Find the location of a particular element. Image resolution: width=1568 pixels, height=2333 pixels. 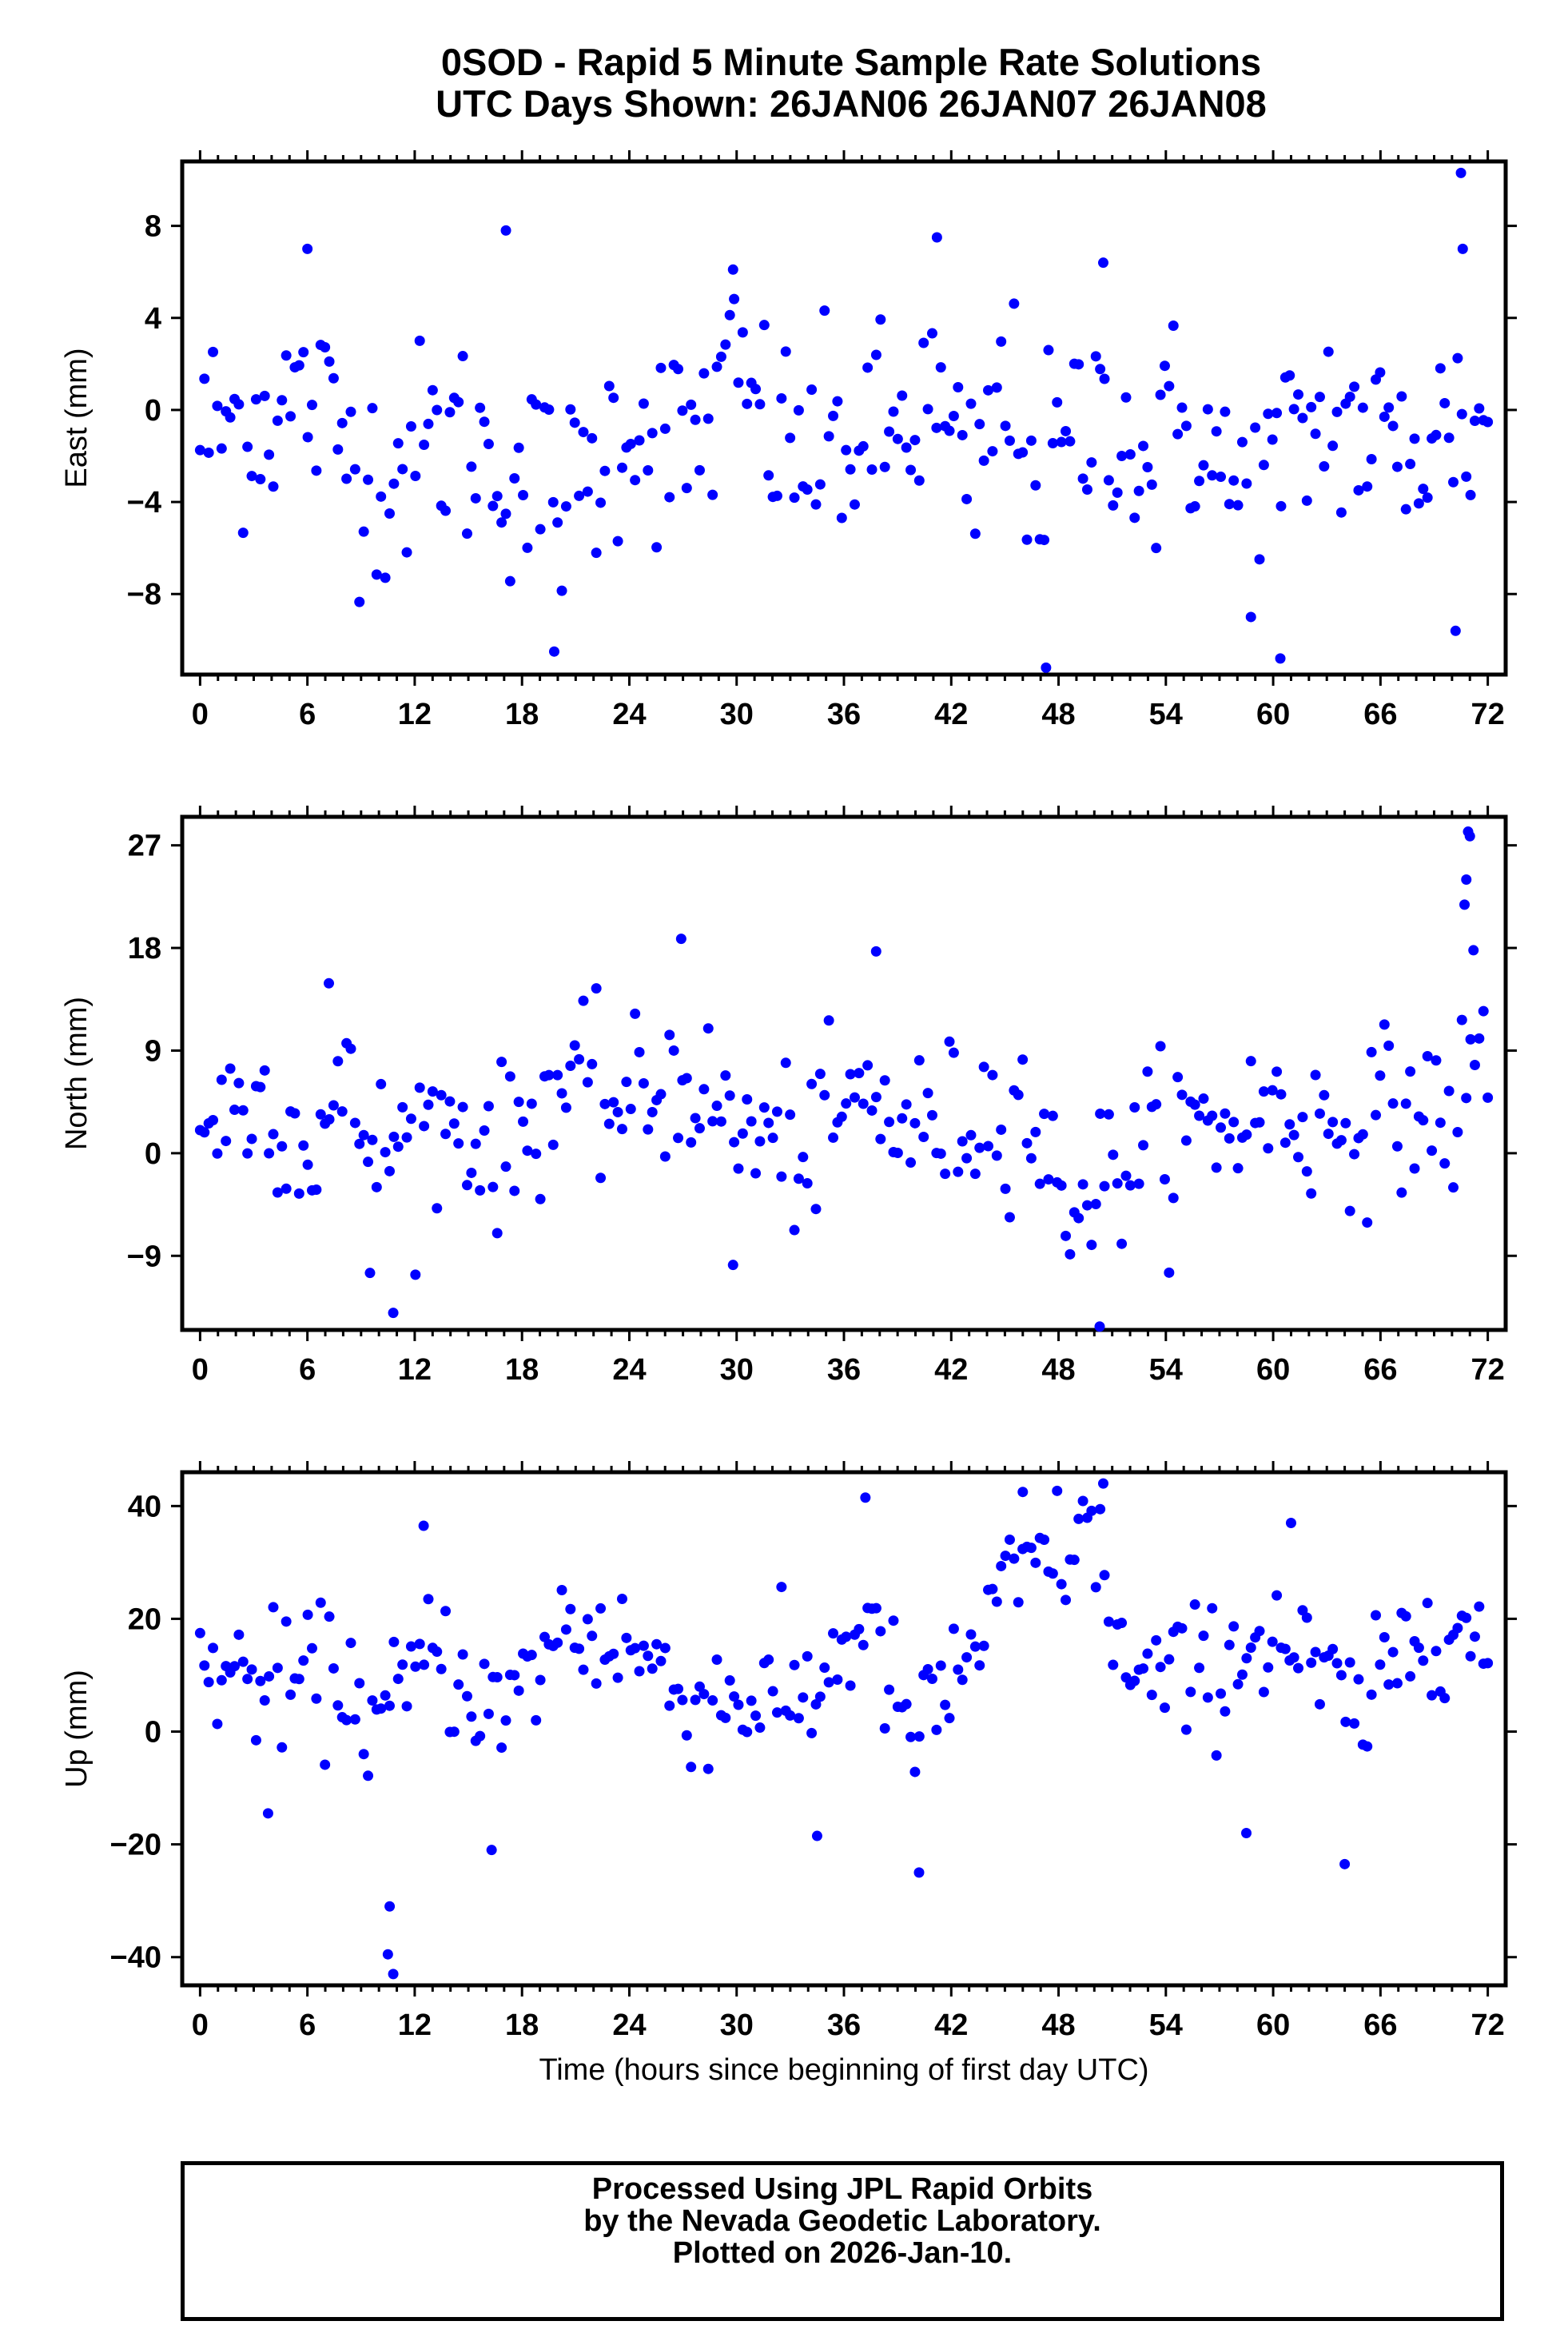

y-tick-label: −20 is located at coordinates (135, 1845).